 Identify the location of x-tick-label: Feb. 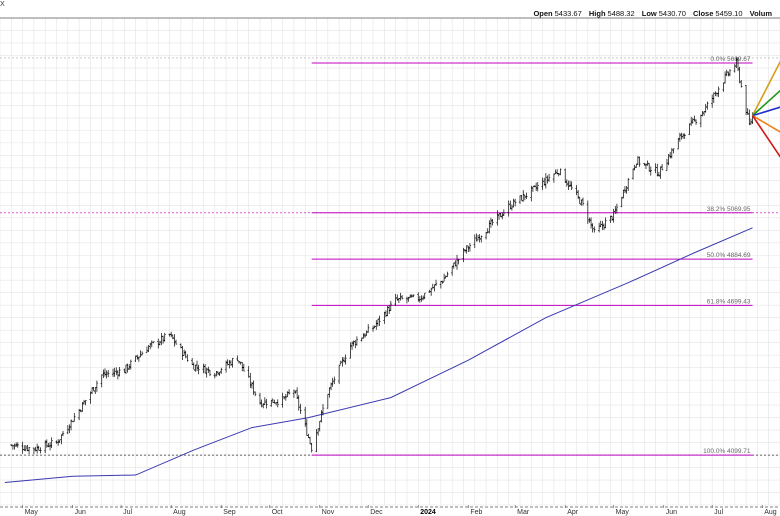
(476, 512).